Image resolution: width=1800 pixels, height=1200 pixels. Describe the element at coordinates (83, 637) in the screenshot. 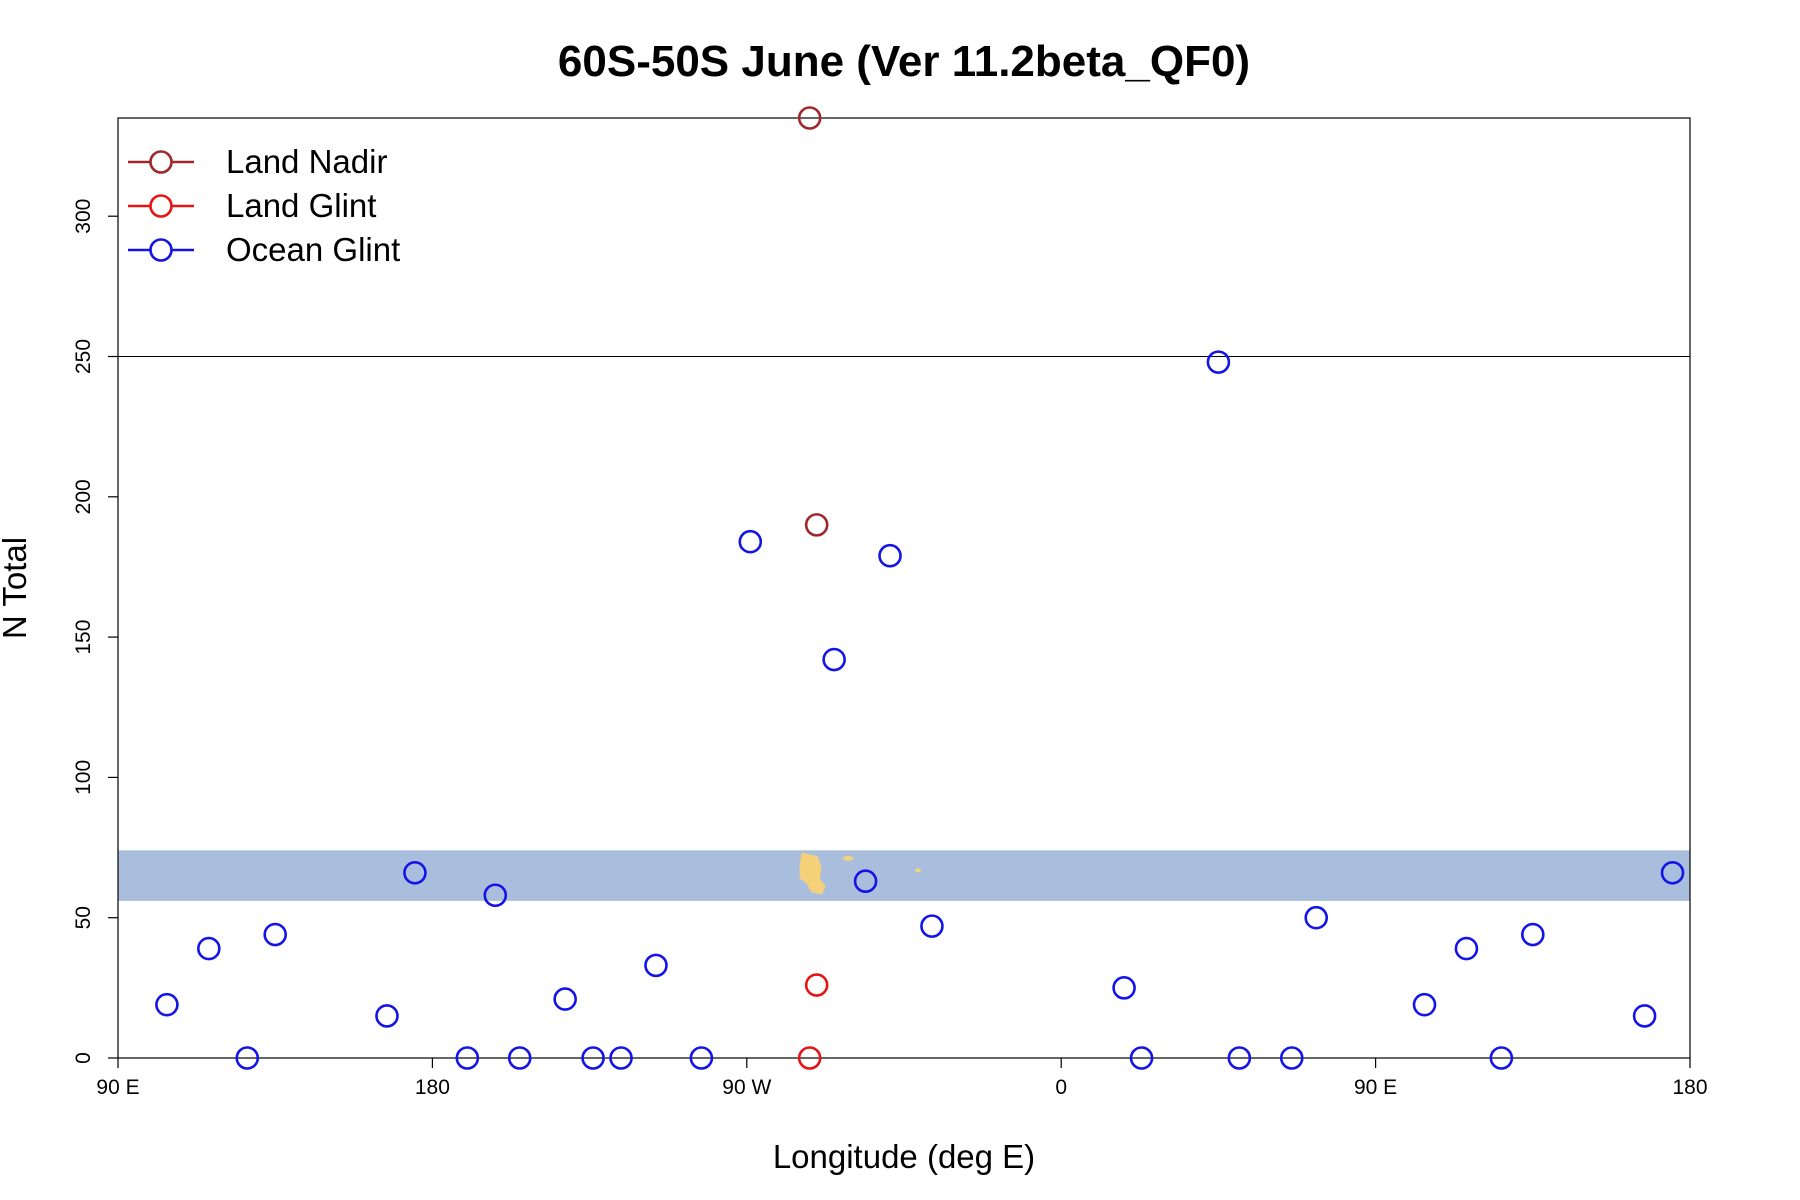

I see `y-tick-label: 150` at that location.